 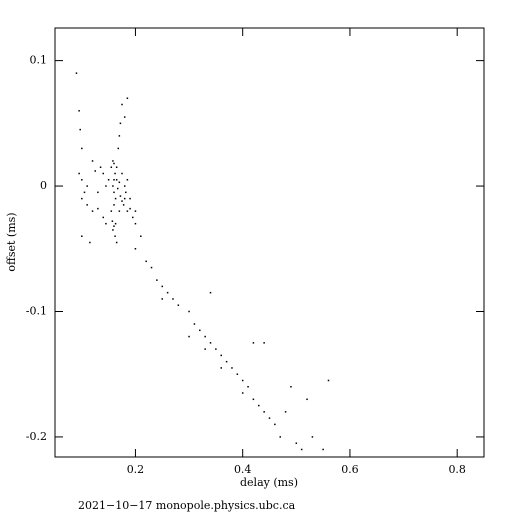 I want to click on footer: 2021−10−17 monopole.physics.ubc.ca, so click(x=187, y=505).